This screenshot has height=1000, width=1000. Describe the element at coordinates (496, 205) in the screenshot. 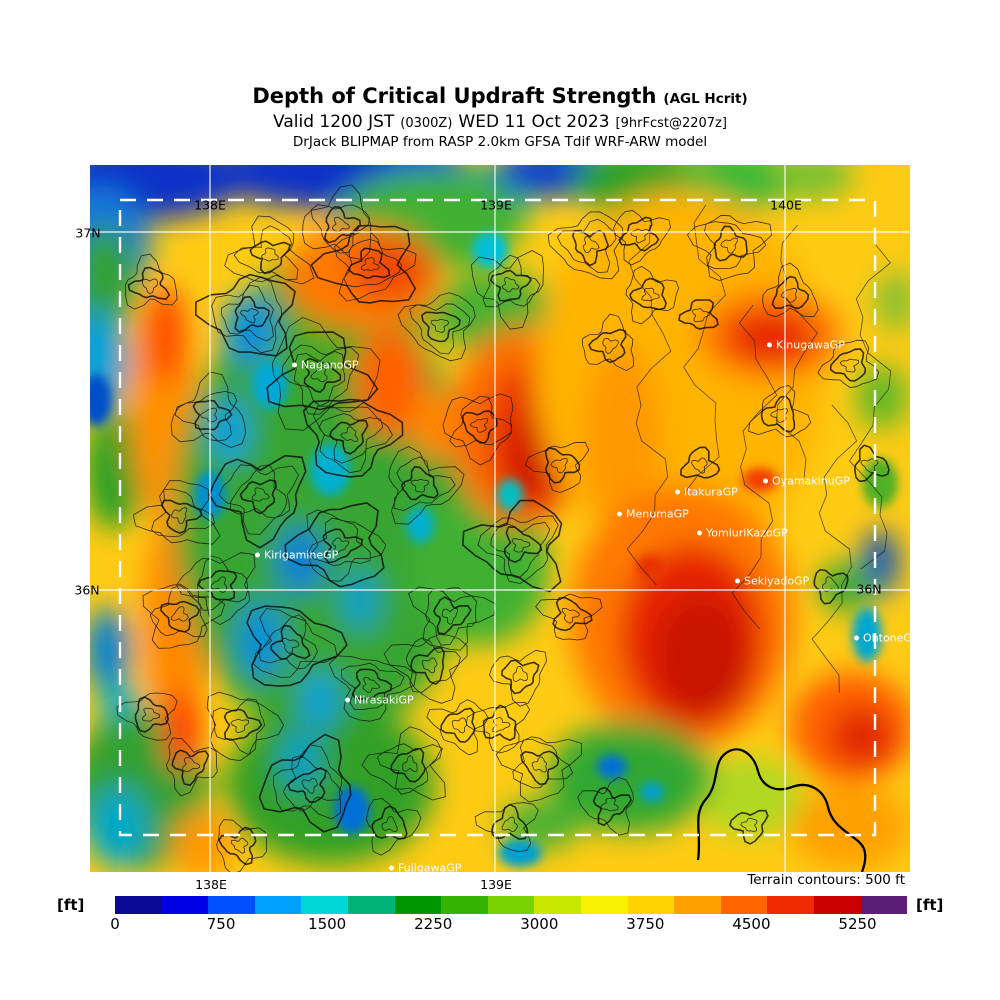

I see `grid-label-lon-139e-top: 139E` at that location.